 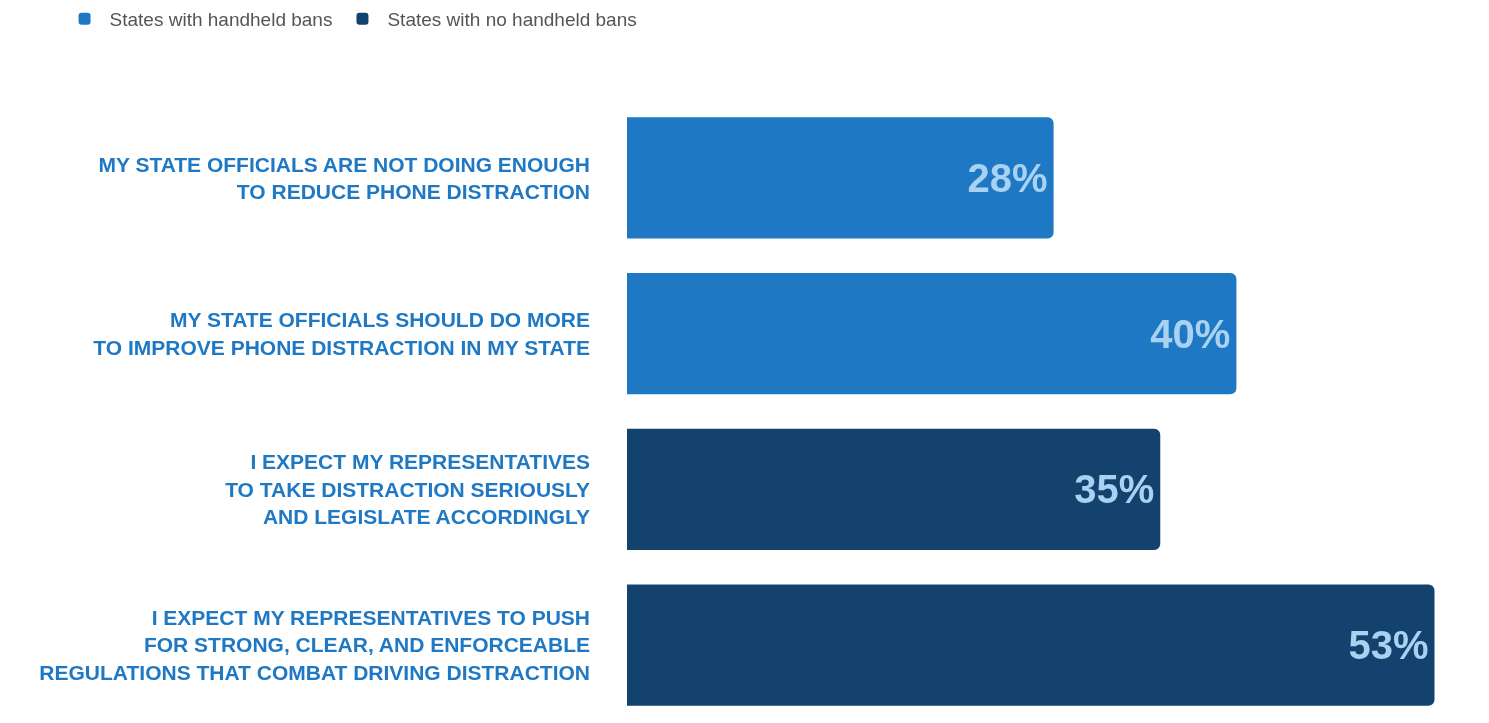 I want to click on legend-label: States with no handheld bans, so click(x=512, y=20).